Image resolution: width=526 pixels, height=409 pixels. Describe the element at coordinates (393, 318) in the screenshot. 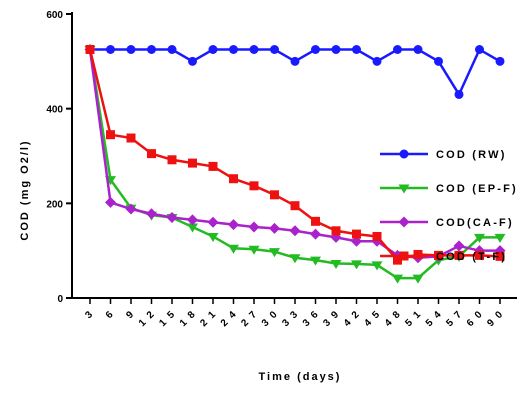

I see `x-tick-label: 4 8` at that location.